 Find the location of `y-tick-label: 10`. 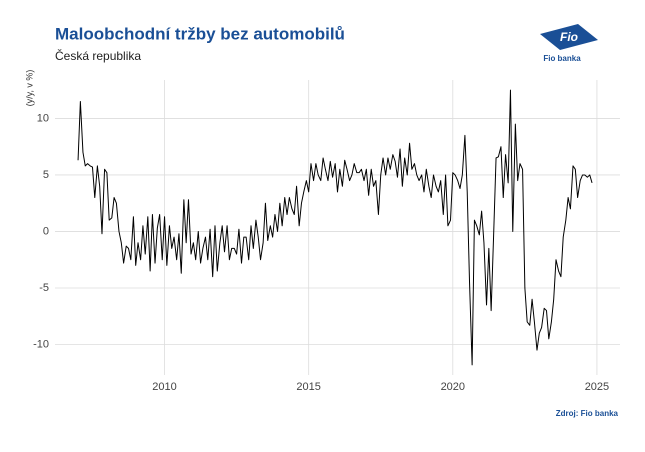

y-tick-label: 10 is located at coordinates (43, 118).